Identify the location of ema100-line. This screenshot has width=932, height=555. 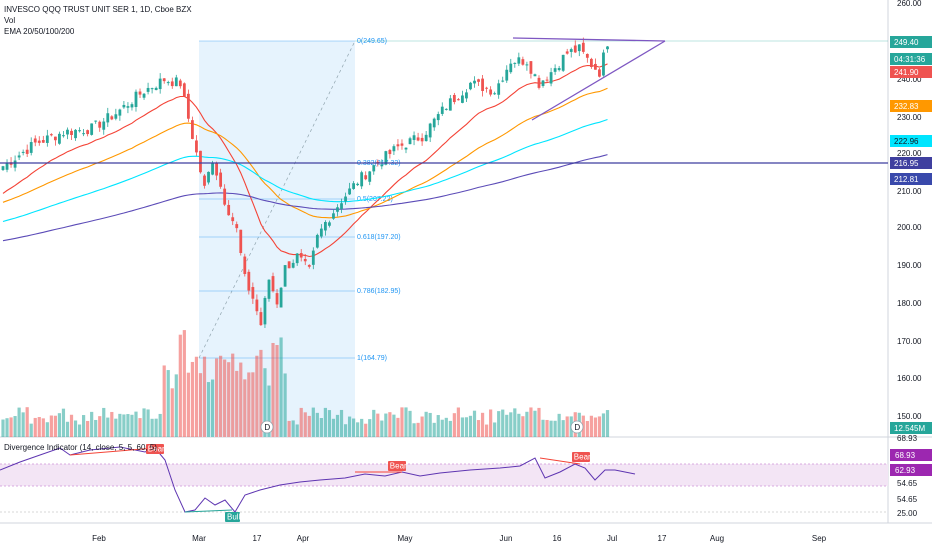
(305, 170).